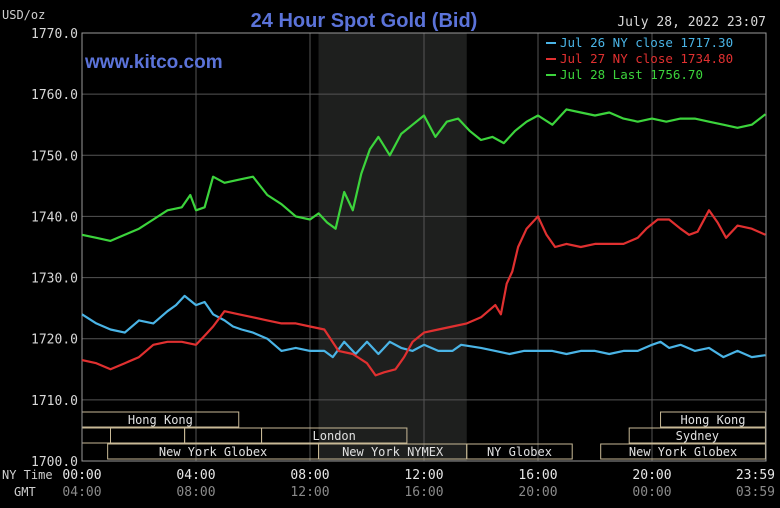 This screenshot has width=780, height=508. I want to click on x-tick-label-gmt: 16:00, so click(423, 492).